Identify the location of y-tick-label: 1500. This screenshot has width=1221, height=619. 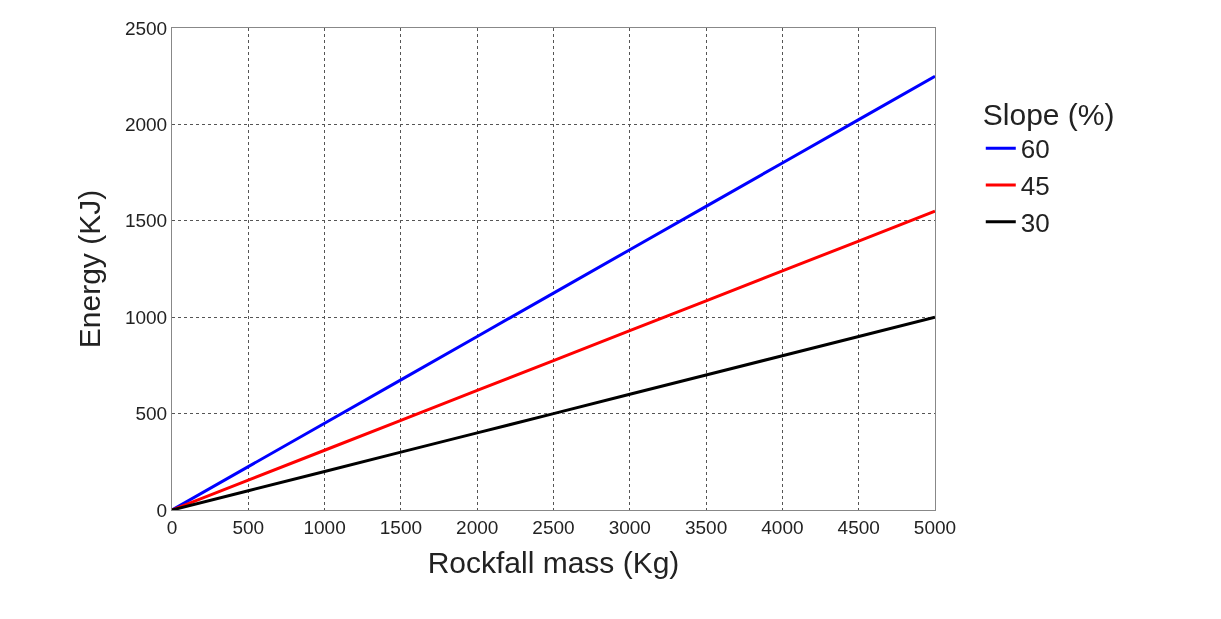
(146, 221).